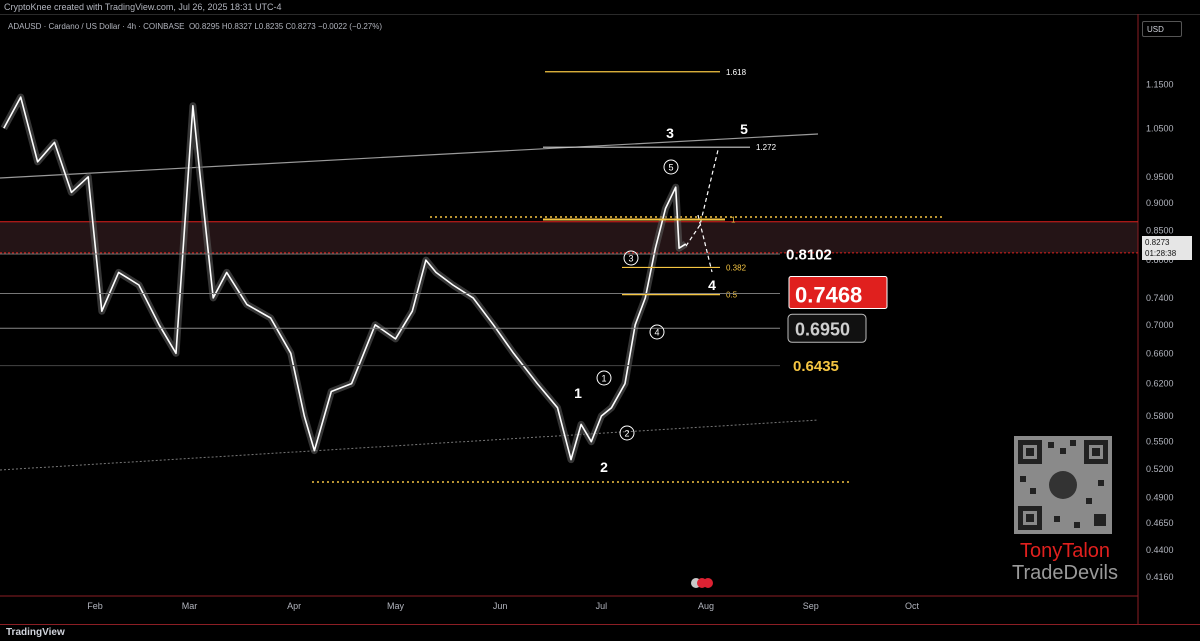 This screenshot has width=1200, height=641. Describe the element at coordinates (1065, 573) in the screenshot. I see `brand-name-bottom: TradeDevils` at that location.